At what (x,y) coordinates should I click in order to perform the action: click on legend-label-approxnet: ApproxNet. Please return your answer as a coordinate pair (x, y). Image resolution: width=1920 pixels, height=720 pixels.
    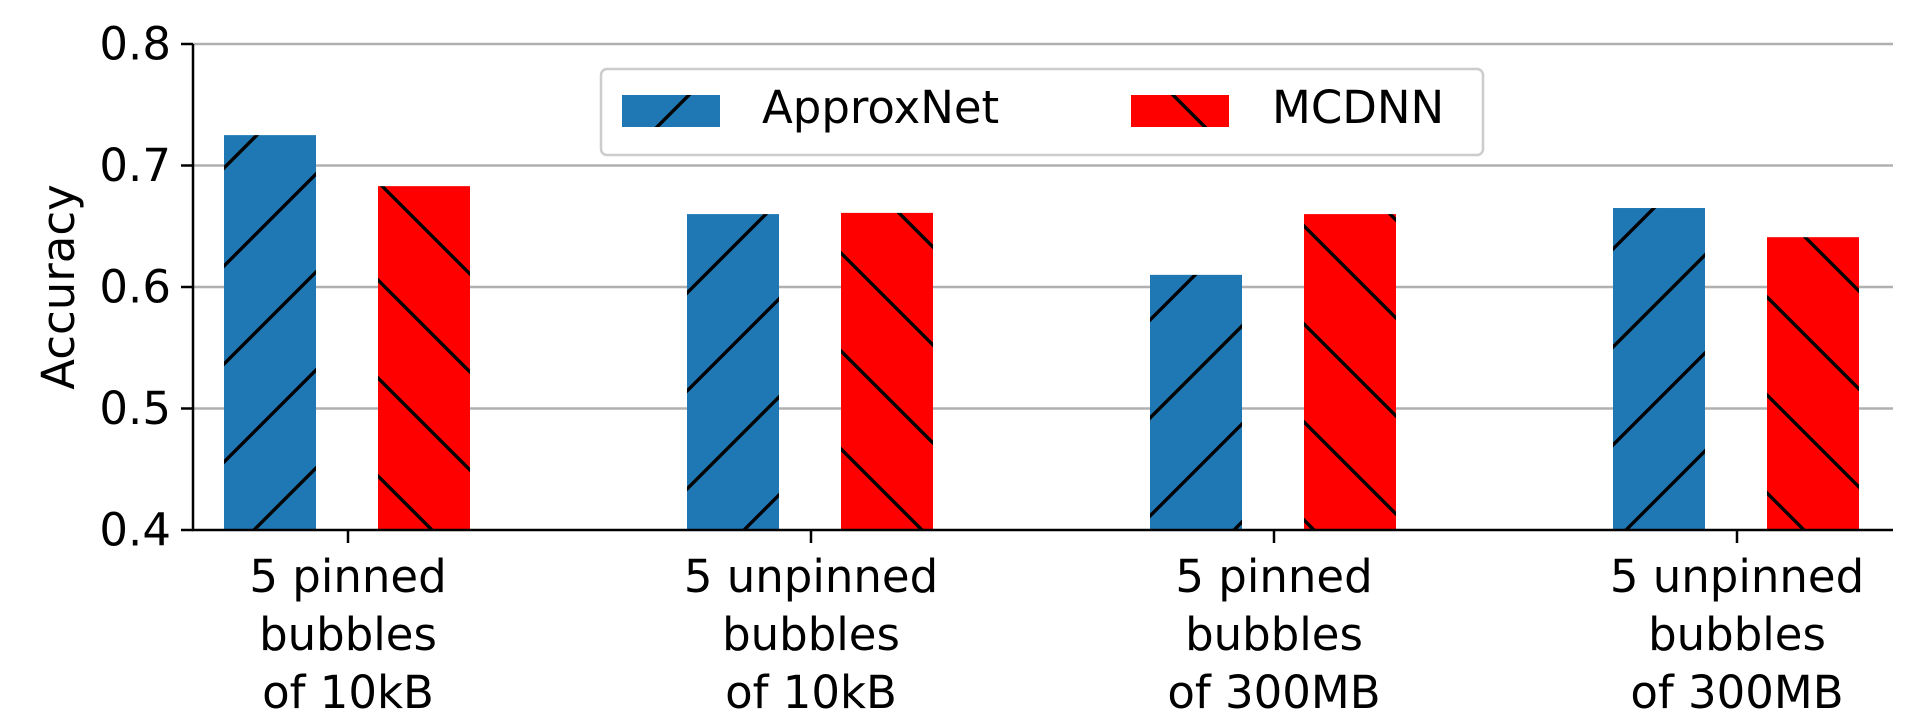
    Looking at the image, I should click on (880, 107).